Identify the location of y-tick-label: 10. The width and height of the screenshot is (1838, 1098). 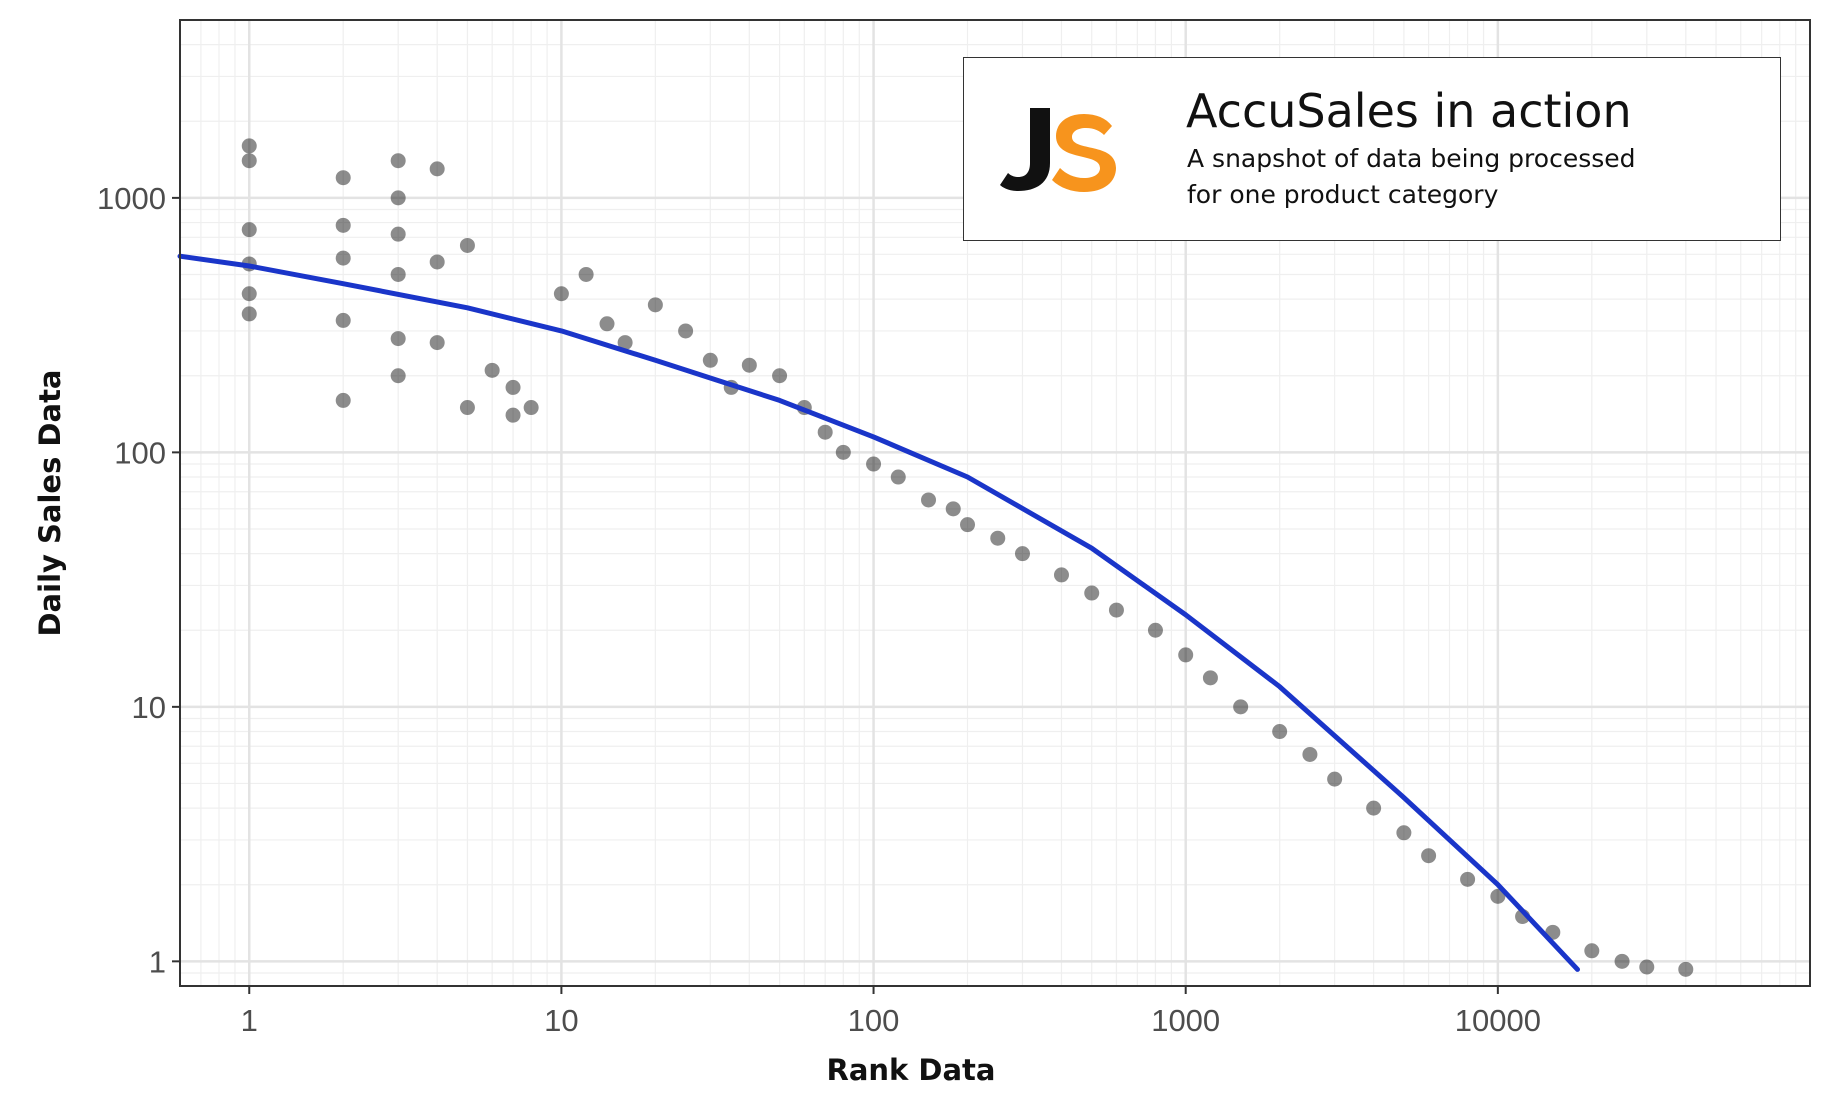
(149, 707).